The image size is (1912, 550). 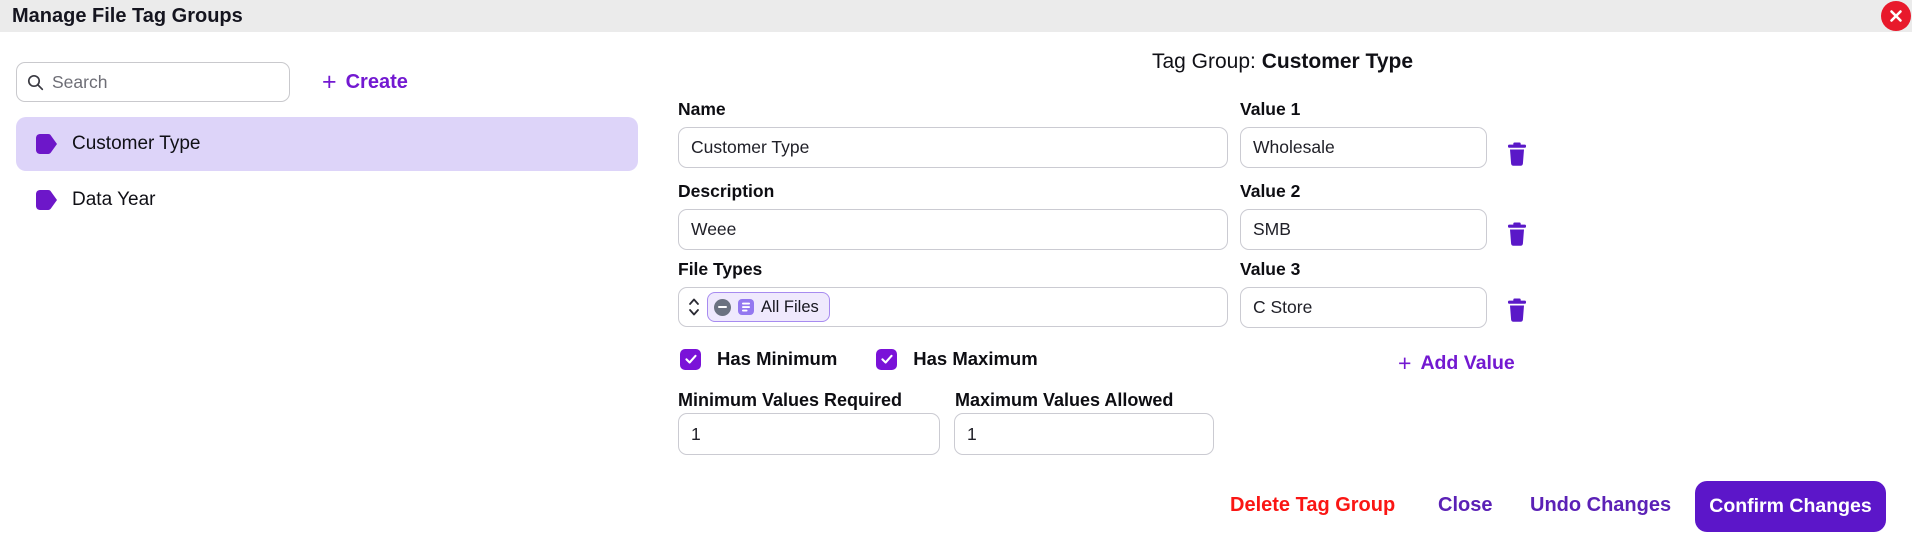 What do you see at coordinates (956, 16) in the screenshot?
I see `titlebar: Manage File Tag Groups` at bounding box center [956, 16].